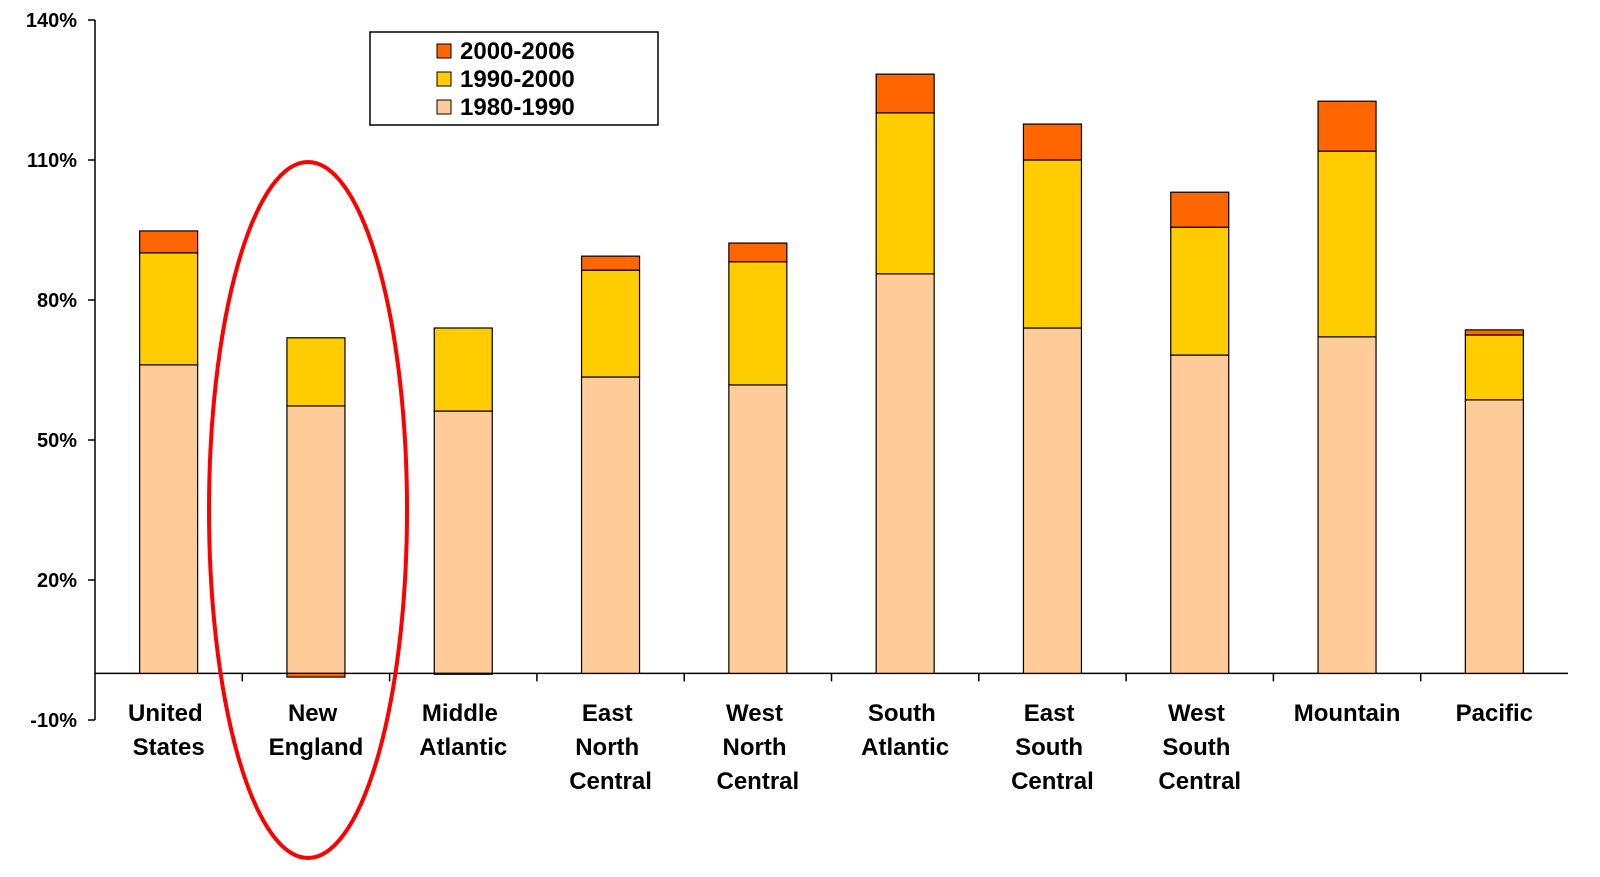  Describe the element at coordinates (905, 730) in the screenshot. I see `x-tick-label: South Atlantic` at that location.